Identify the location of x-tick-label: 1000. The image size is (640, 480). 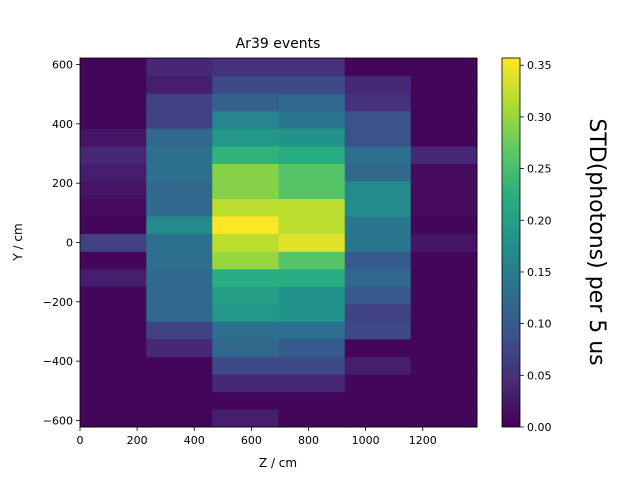
(366, 440).